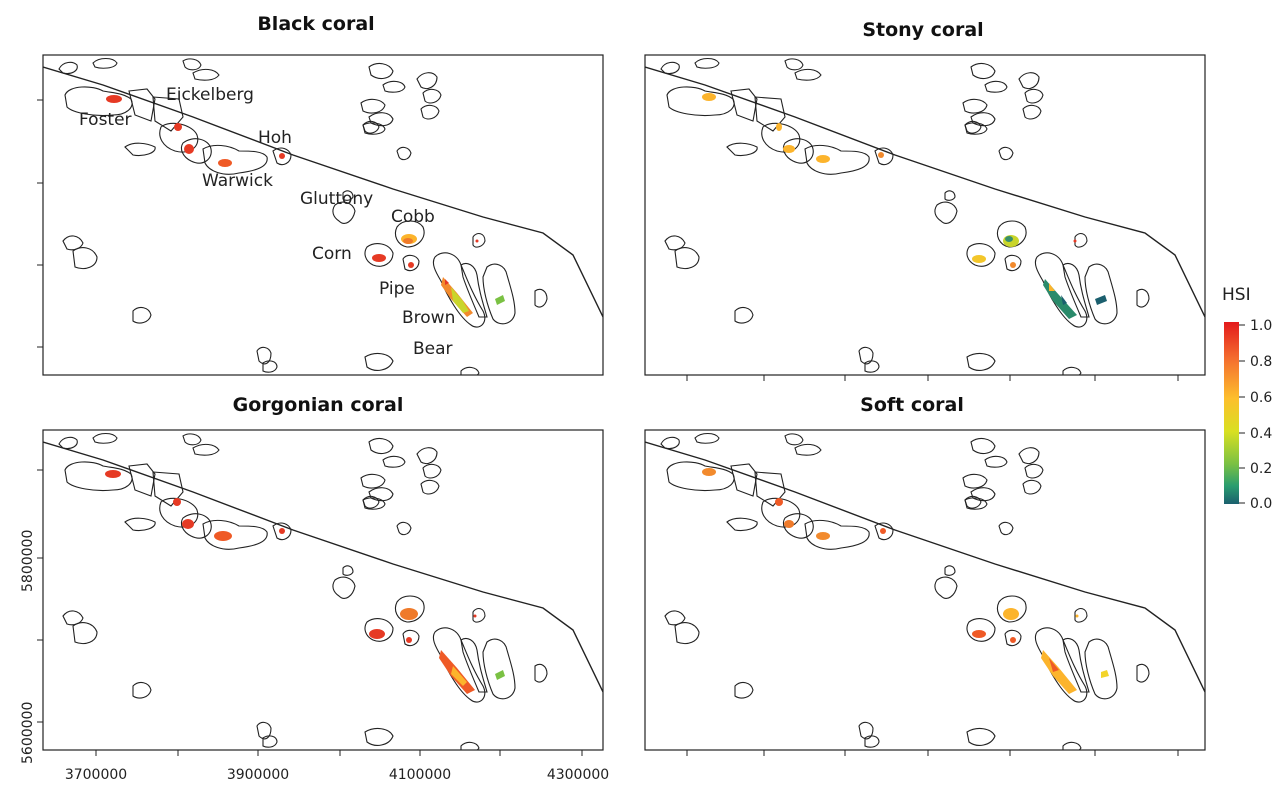 The height and width of the screenshot is (791, 1288). What do you see at coordinates (28, 733) in the screenshot?
I see `y-tick-5600000: 5600000` at bounding box center [28, 733].